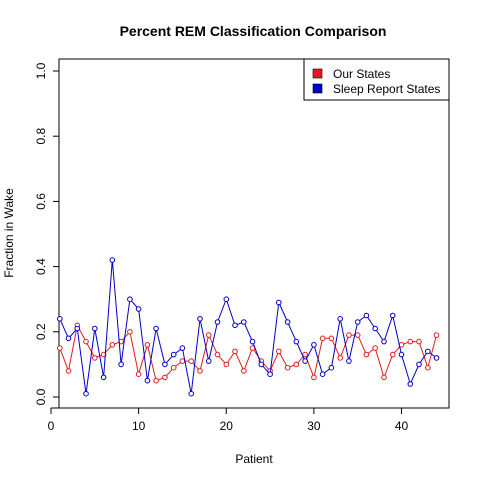  I want to click on y-tick-label: 0.0, so click(41, 396).